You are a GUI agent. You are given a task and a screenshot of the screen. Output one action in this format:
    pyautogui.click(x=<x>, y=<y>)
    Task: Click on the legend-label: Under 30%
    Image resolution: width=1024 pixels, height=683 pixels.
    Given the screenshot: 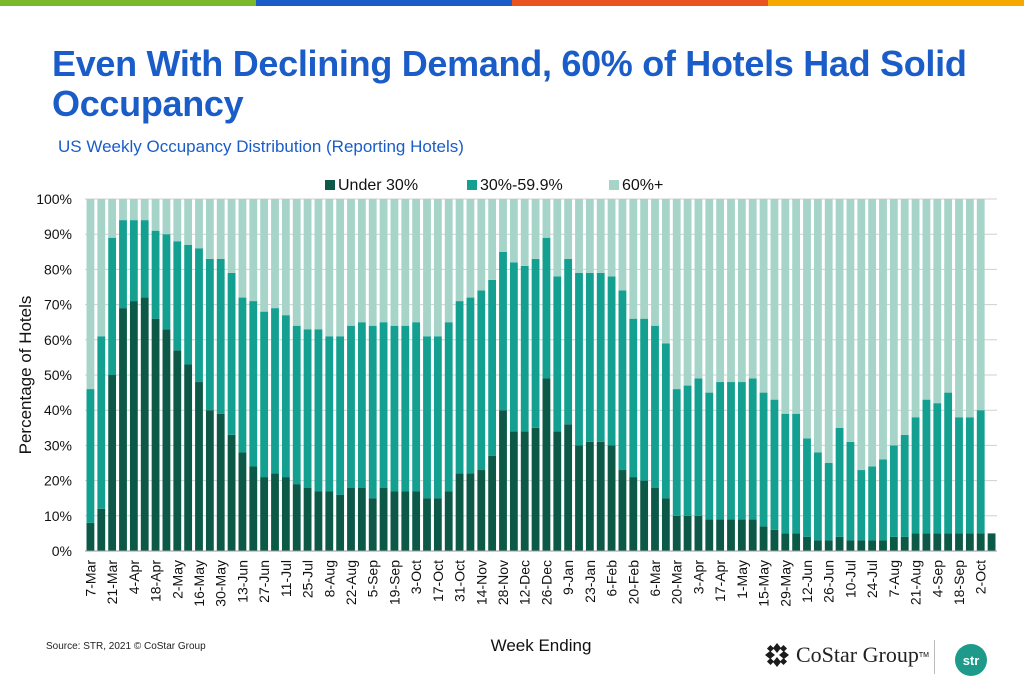 What is the action you would take?
    pyautogui.click(x=378, y=185)
    